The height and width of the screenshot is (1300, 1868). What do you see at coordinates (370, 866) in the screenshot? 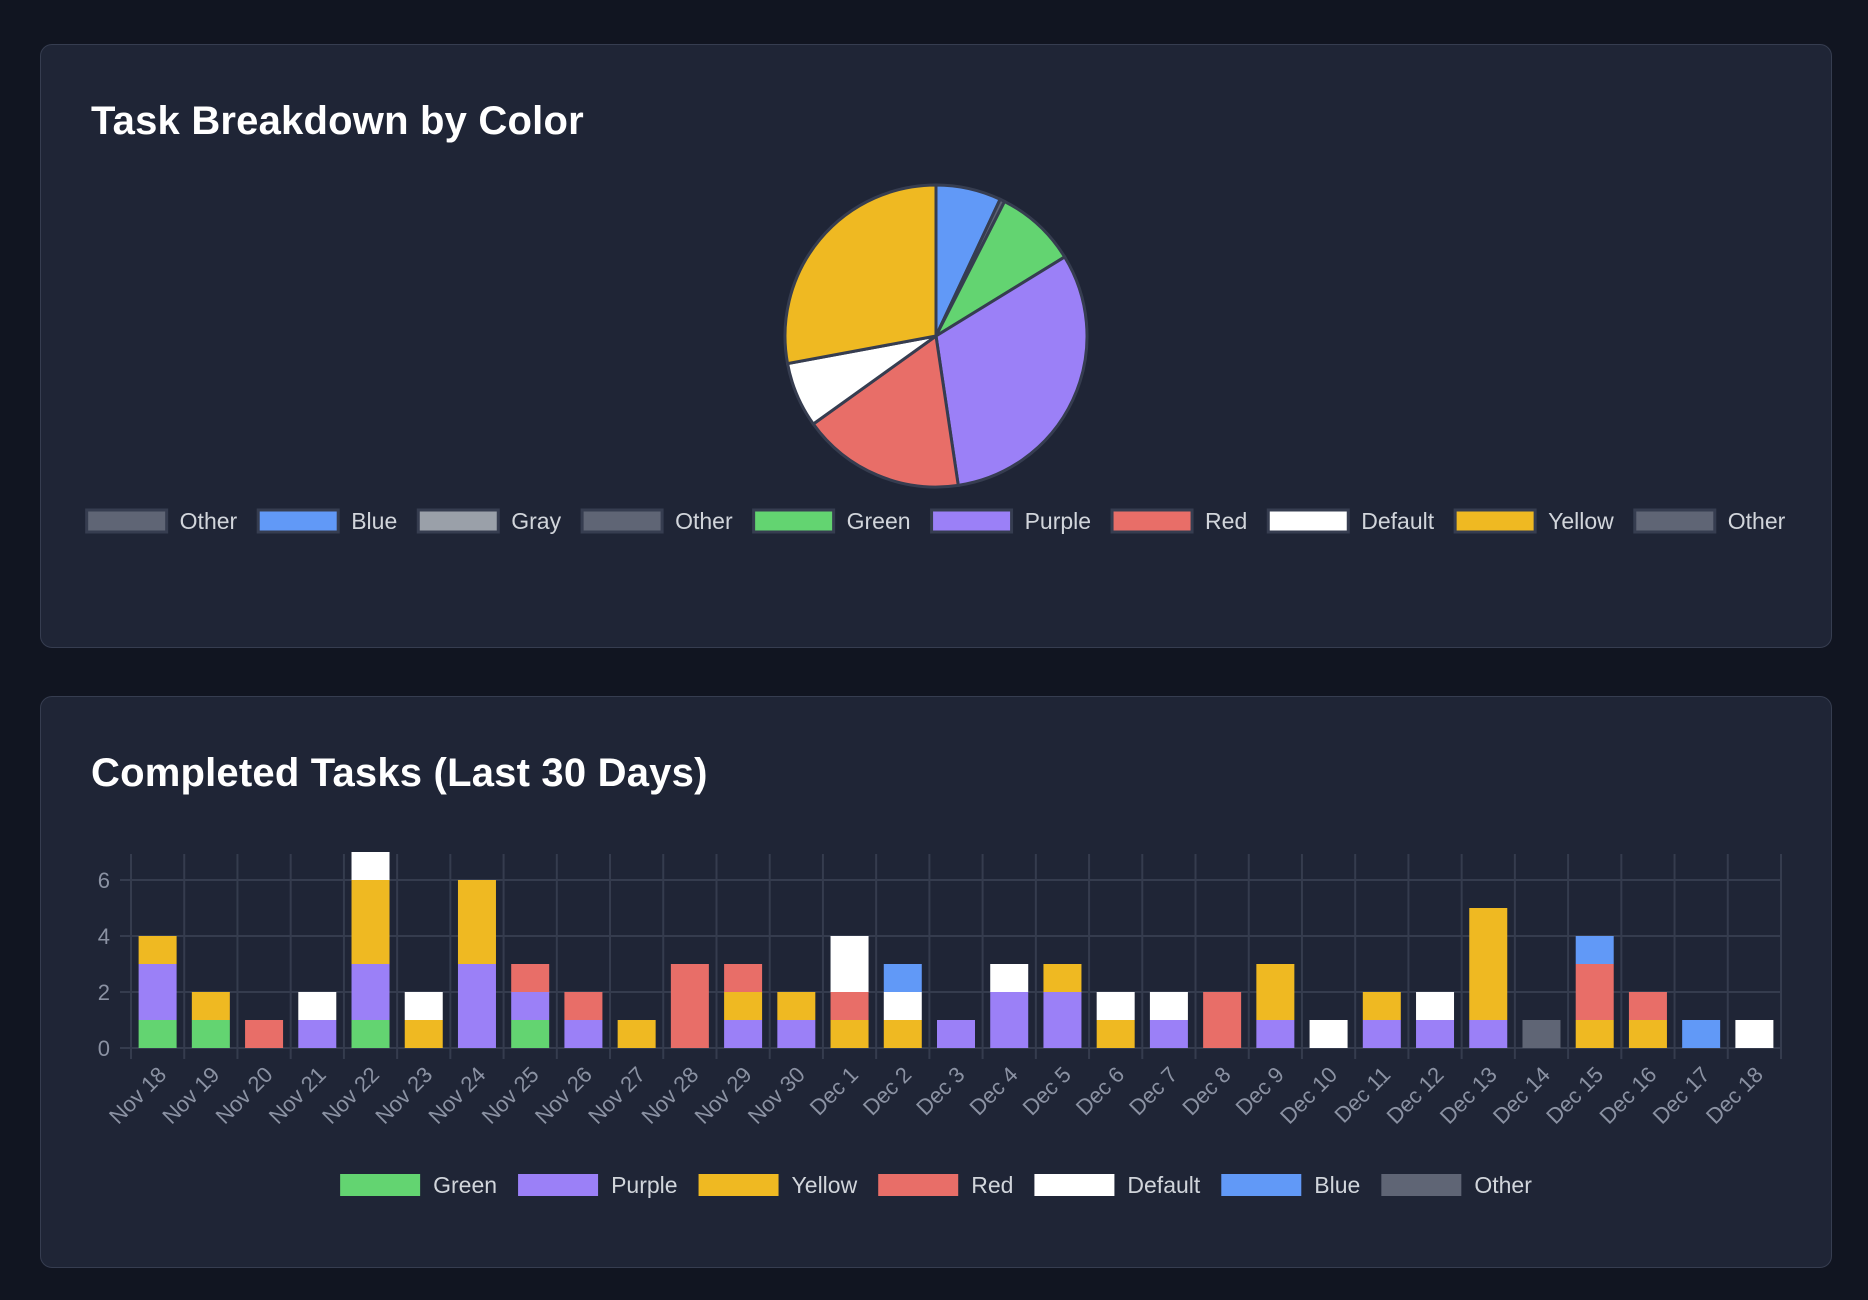
I see `bar-nov-22-default` at bounding box center [370, 866].